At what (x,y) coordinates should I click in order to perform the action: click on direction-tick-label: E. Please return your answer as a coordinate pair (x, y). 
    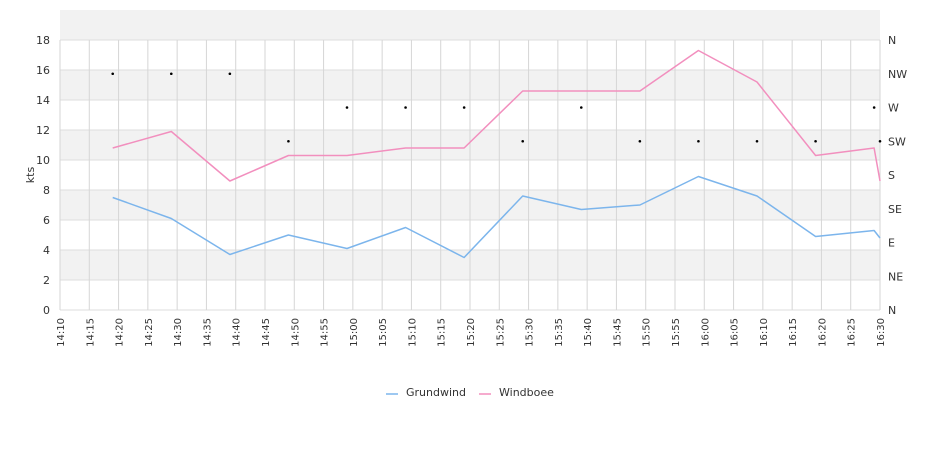
    Looking at the image, I should click on (891, 243).